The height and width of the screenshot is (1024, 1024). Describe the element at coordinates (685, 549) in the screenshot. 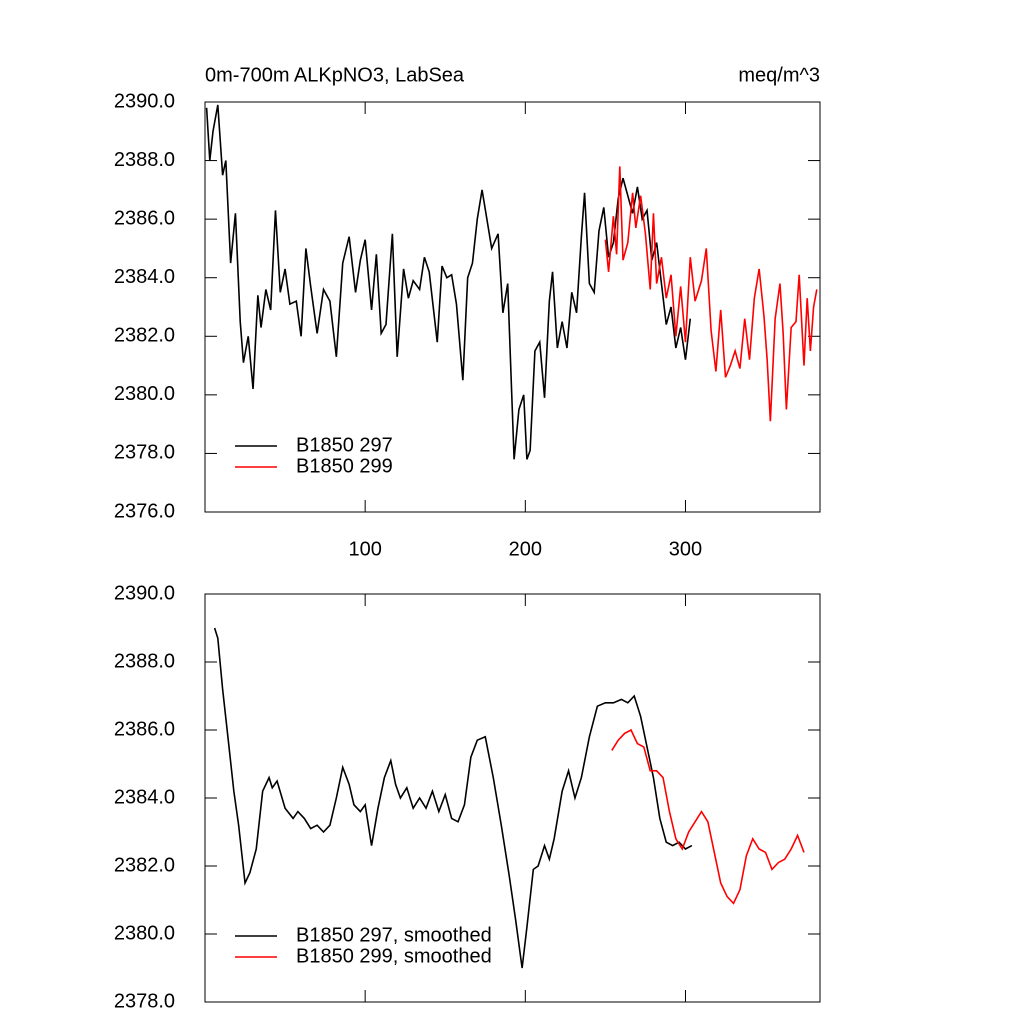

I see `x-tick-label: 300` at that location.